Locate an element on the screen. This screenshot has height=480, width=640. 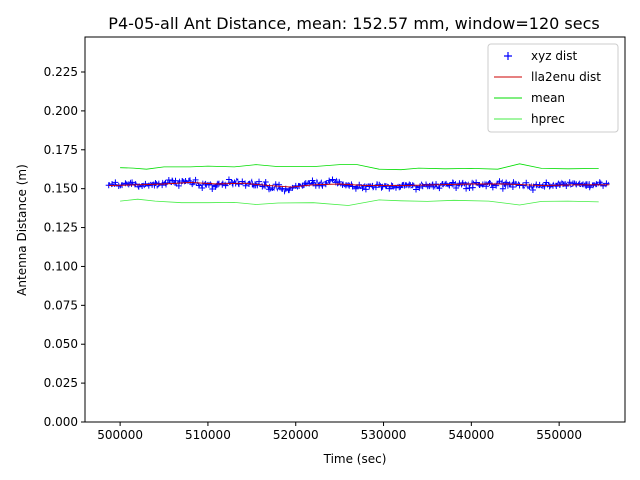
y-tick-label: 0.175 is located at coordinates (61, 150).